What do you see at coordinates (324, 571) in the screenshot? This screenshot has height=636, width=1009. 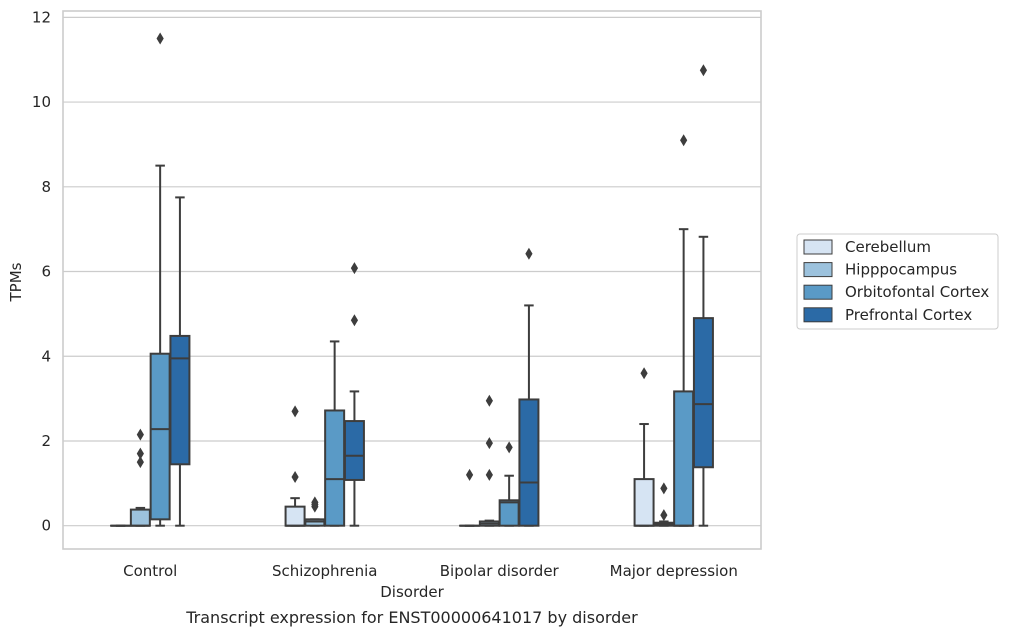 I see `x-tick-label: Schizophrenia` at bounding box center [324, 571].